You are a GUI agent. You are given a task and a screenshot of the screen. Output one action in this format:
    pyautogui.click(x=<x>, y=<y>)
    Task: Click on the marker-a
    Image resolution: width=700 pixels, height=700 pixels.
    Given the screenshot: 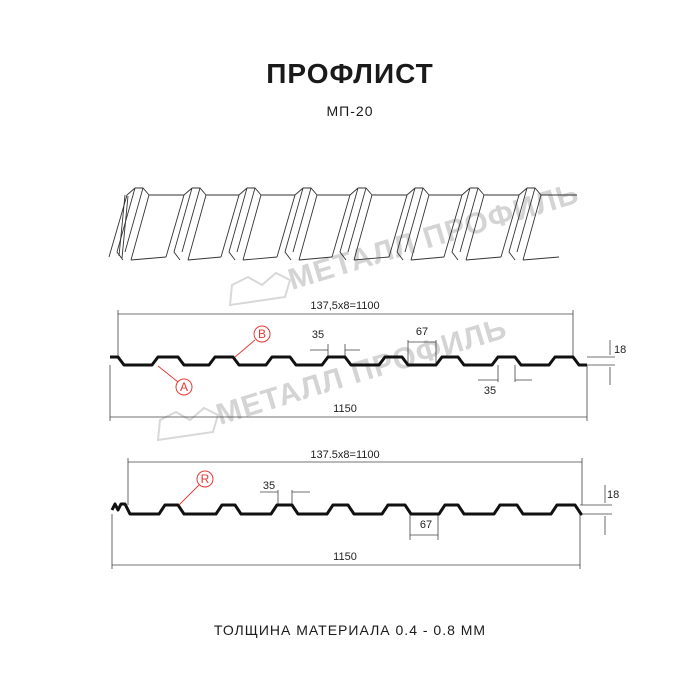 What is the action you would take?
    pyautogui.click(x=184, y=387)
    